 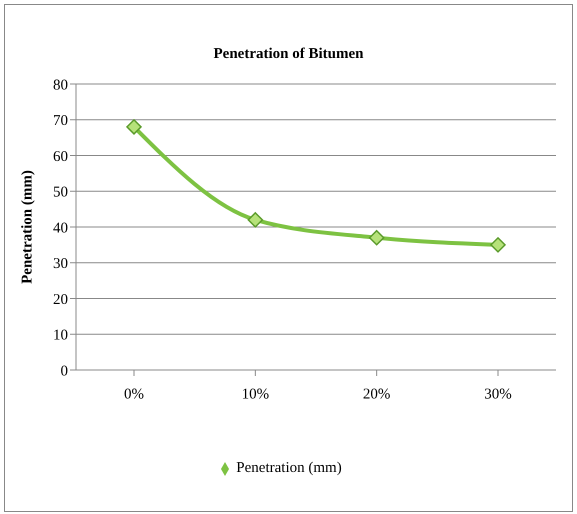 I want to click on y-axis-title: Penetration (mm), so click(x=27, y=227).